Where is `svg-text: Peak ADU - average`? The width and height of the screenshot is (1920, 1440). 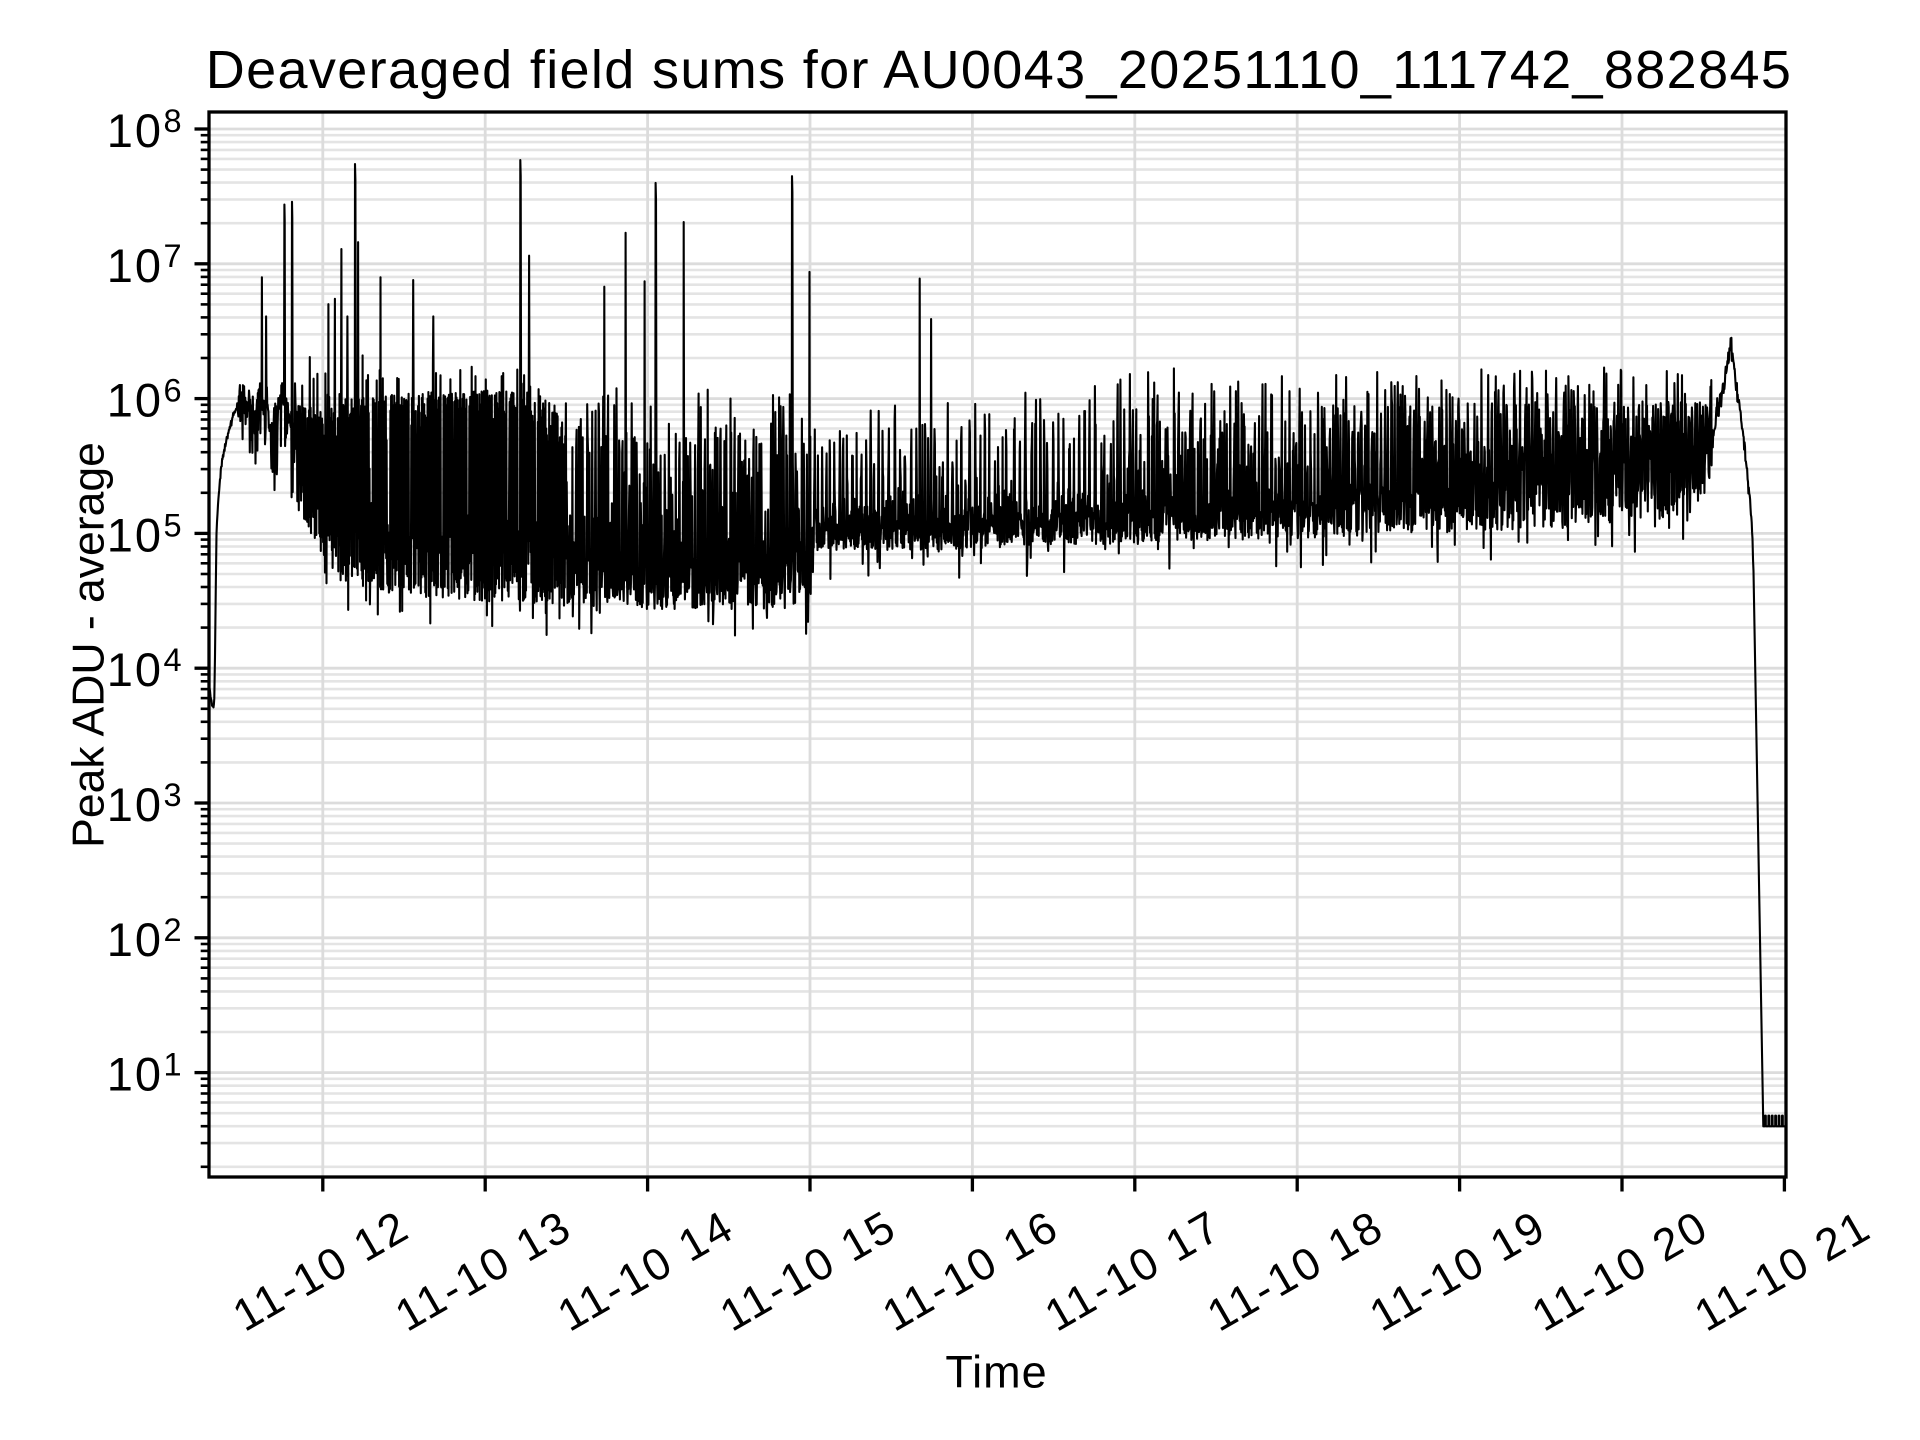 svg-text: Peak ADU - average is located at coordinates (89, 645).